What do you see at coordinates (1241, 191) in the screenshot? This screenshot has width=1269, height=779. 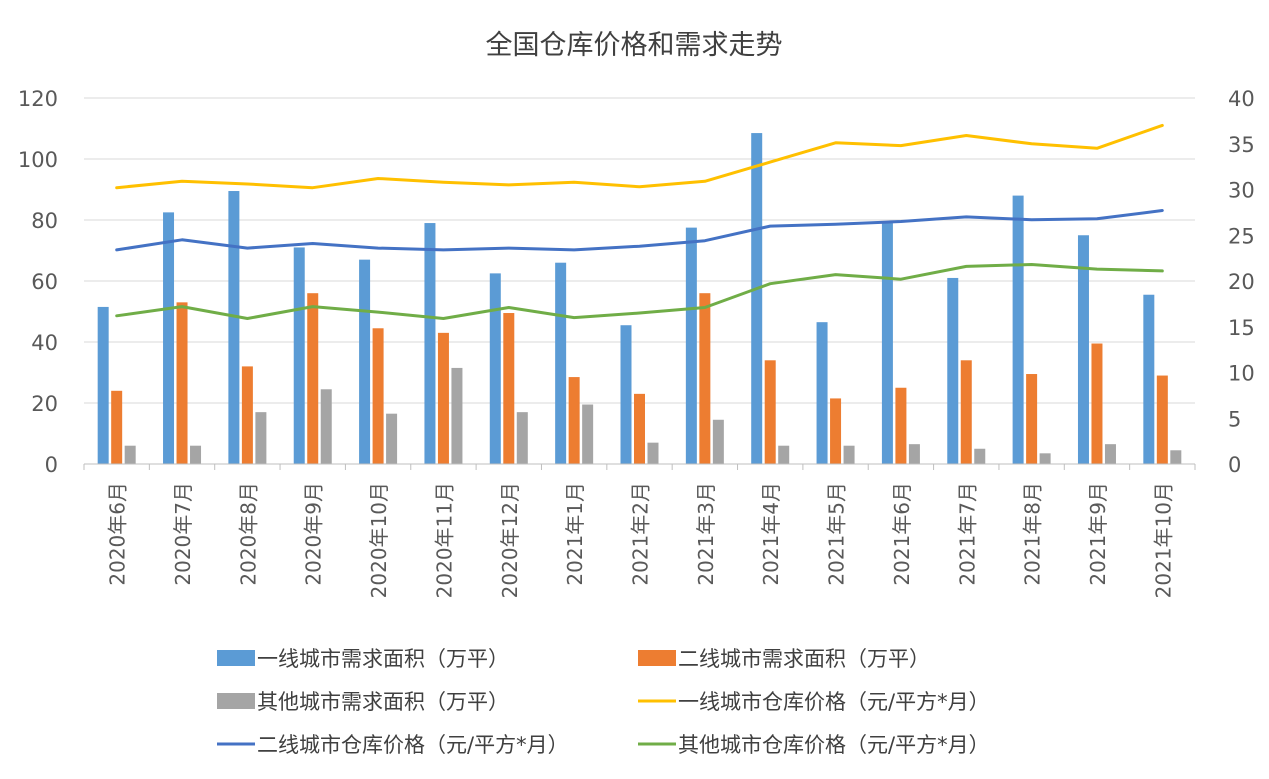 I see `y2-tick-label: 30` at bounding box center [1241, 191].